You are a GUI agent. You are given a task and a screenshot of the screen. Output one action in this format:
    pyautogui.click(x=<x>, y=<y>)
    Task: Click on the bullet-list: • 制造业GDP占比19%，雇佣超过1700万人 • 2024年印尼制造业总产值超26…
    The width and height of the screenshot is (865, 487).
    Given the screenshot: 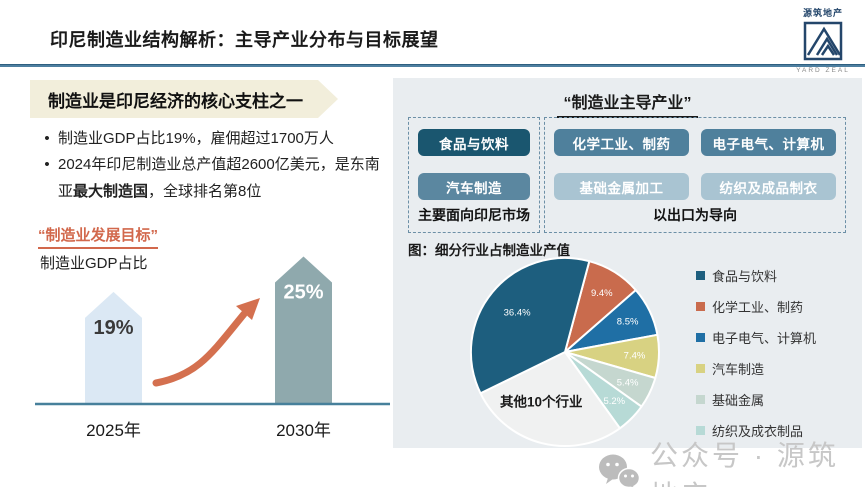 What is the action you would take?
    pyautogui.click(x=212, y=165)
    